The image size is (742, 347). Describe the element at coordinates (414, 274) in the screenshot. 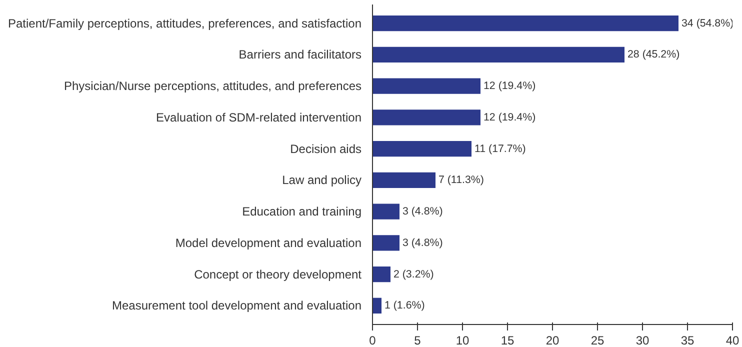

I see `data-label: 2 (3.2%)` at that location.